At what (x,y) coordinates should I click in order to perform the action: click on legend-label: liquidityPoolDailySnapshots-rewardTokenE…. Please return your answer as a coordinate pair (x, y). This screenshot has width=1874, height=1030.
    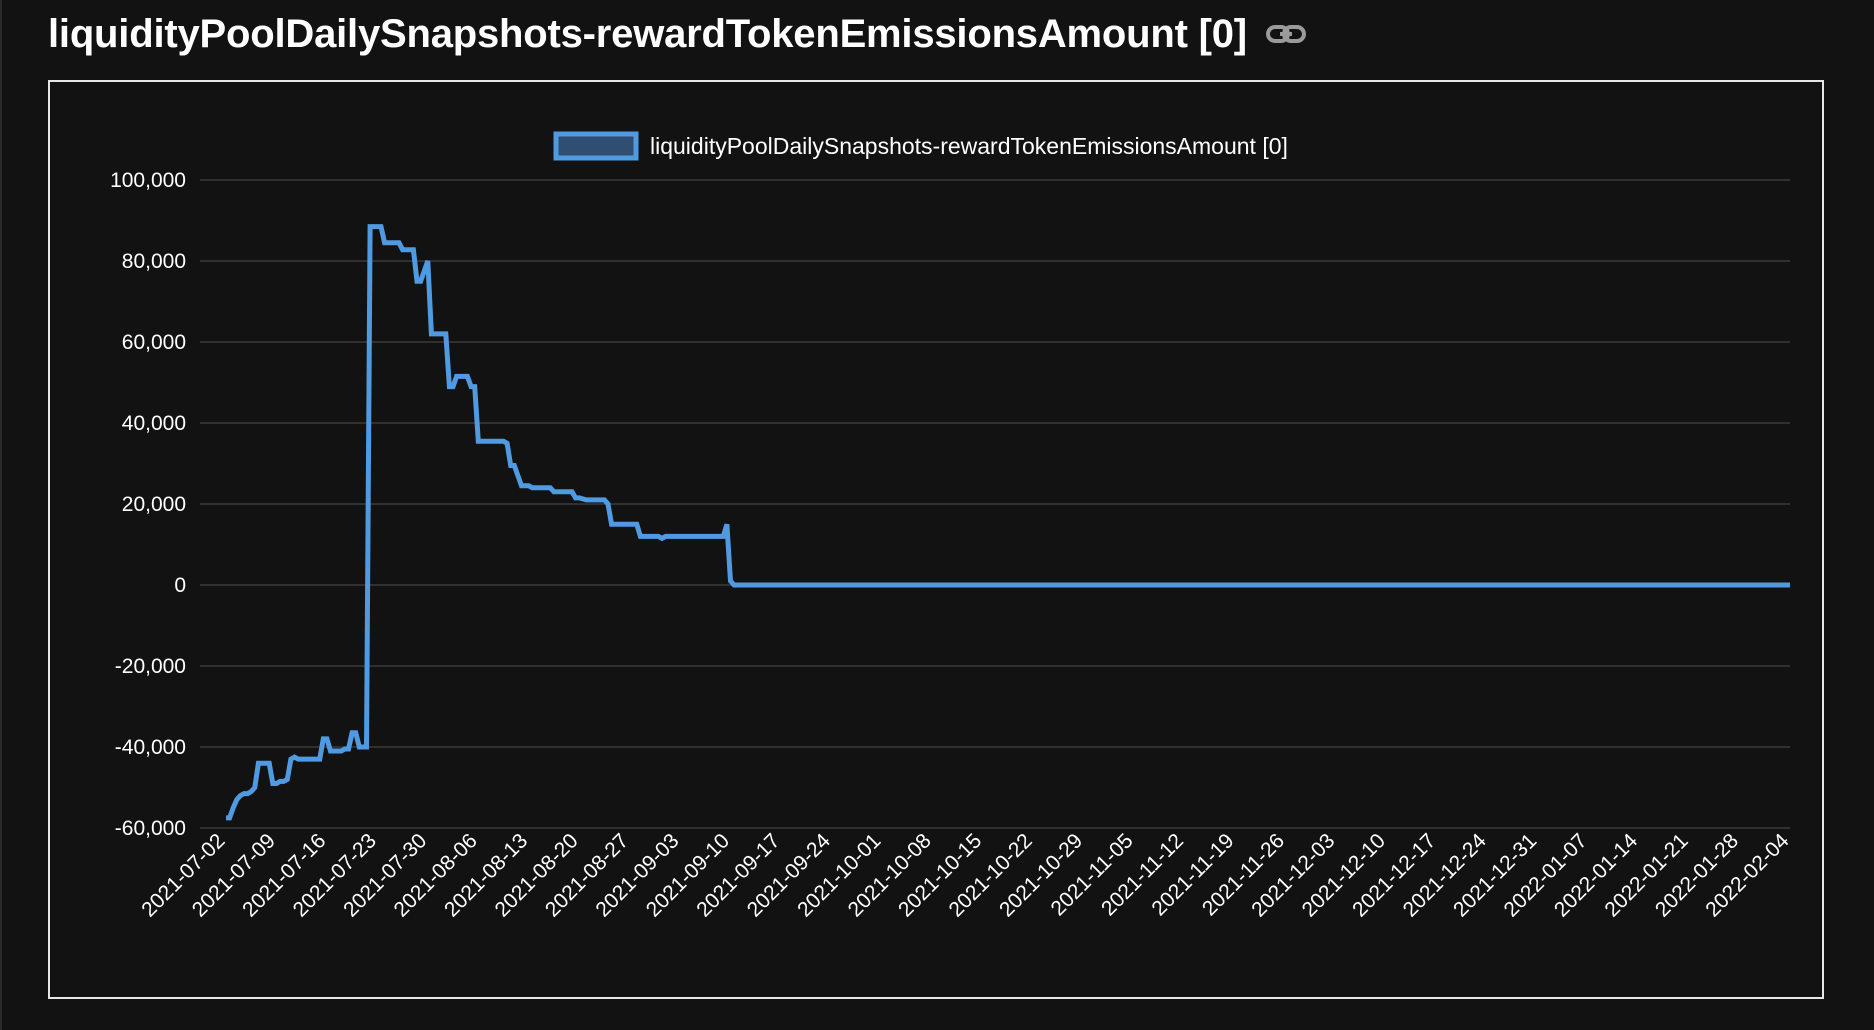
    Looking at the image, I should click on (969, 146).